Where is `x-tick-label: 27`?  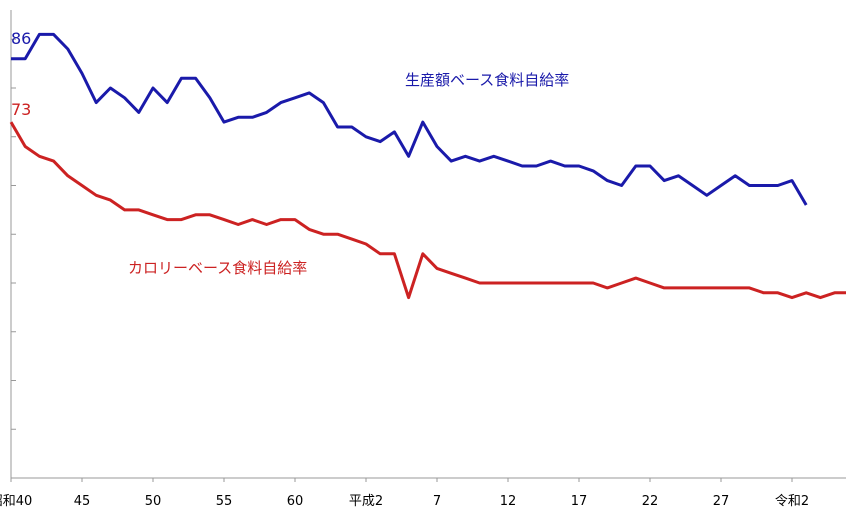
x-tick-label: 27 is located at coordinates (721, 501).